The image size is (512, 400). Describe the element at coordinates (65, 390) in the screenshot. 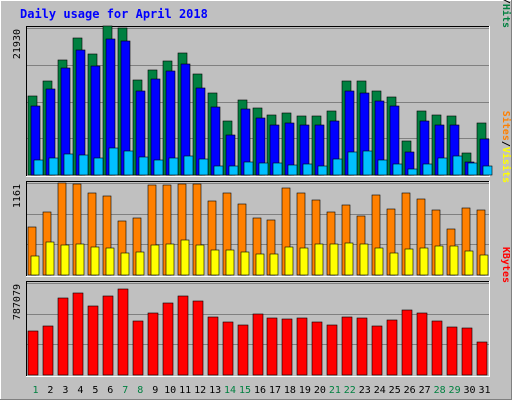

I see `x-tick-day-3: 3` at that location.